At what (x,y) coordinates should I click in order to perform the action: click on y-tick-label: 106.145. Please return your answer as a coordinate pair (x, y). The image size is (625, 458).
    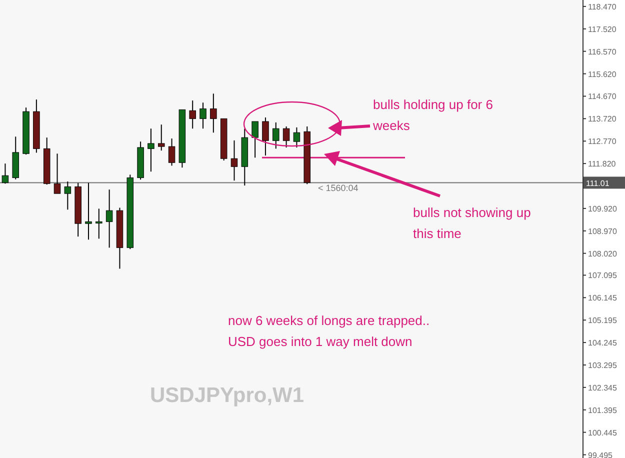
    Looking at the image, I should click on (603, 298).